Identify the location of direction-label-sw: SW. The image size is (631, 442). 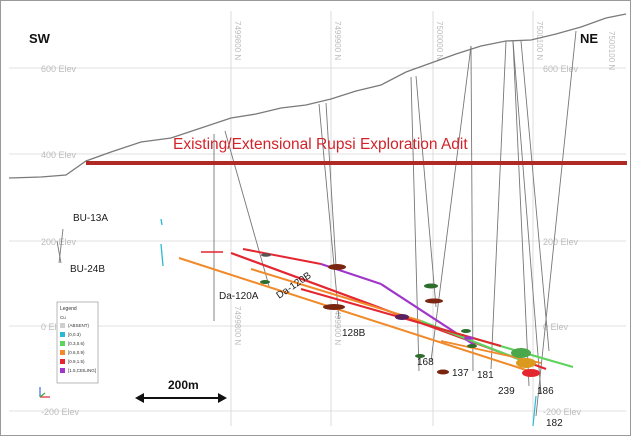
(40, 38).